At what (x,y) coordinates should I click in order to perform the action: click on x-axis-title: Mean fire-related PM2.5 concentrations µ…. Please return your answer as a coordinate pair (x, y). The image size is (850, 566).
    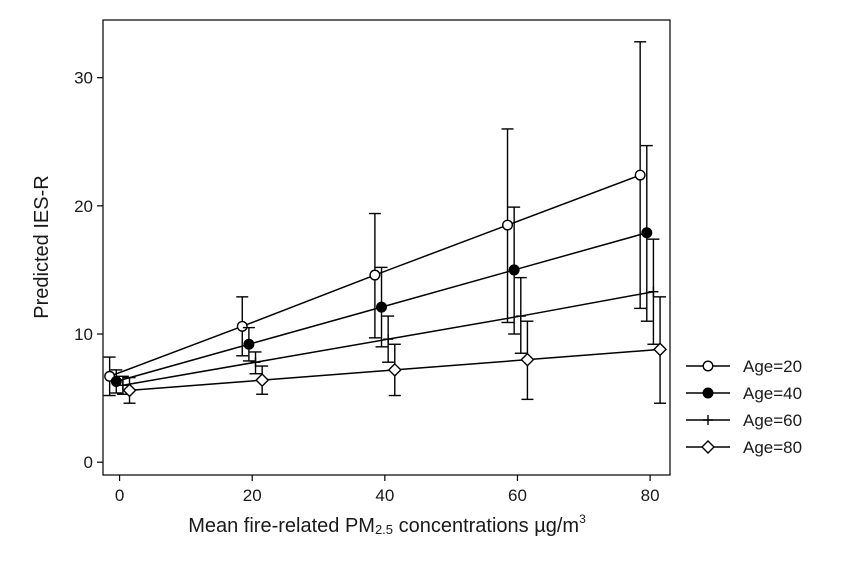
    Looking at the image, I should click on (387, 524).